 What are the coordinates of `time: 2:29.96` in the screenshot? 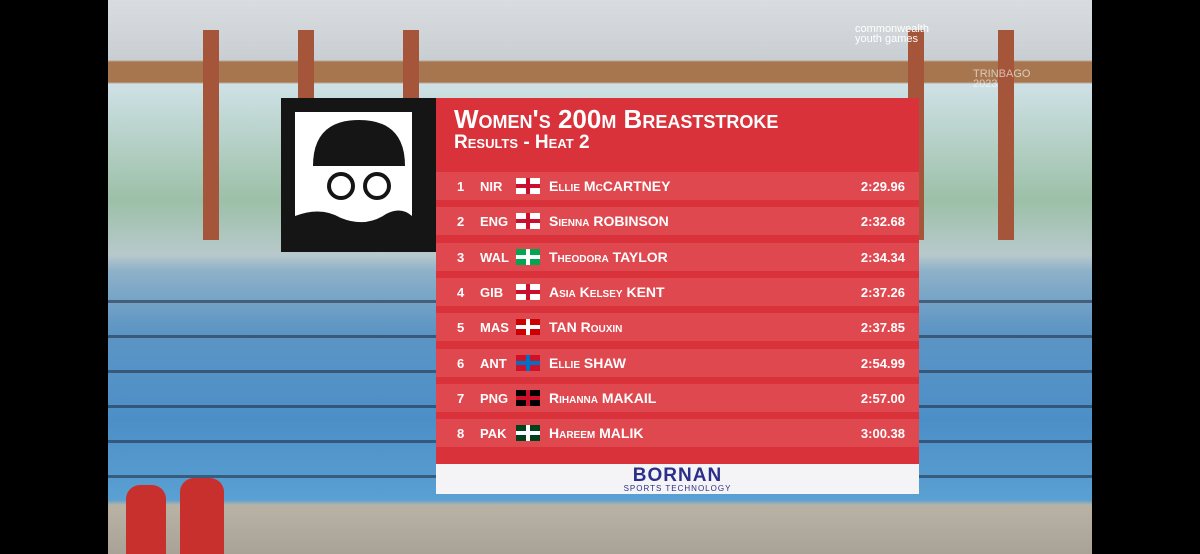 It's located at (882, 186).